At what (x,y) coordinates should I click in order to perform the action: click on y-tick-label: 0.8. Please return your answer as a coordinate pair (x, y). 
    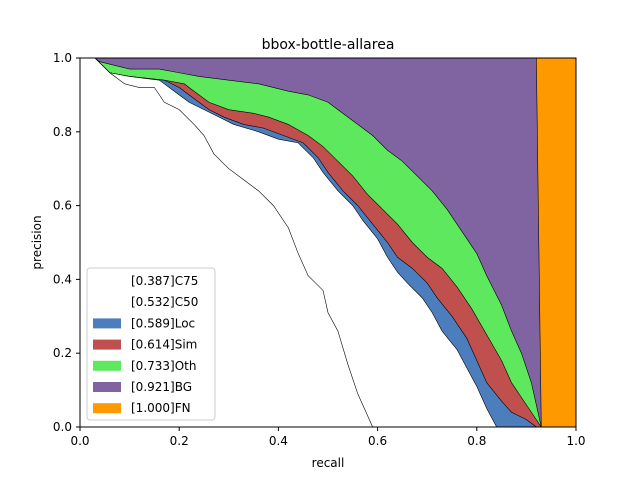
    Looking at the image, I should click on (62, 132).